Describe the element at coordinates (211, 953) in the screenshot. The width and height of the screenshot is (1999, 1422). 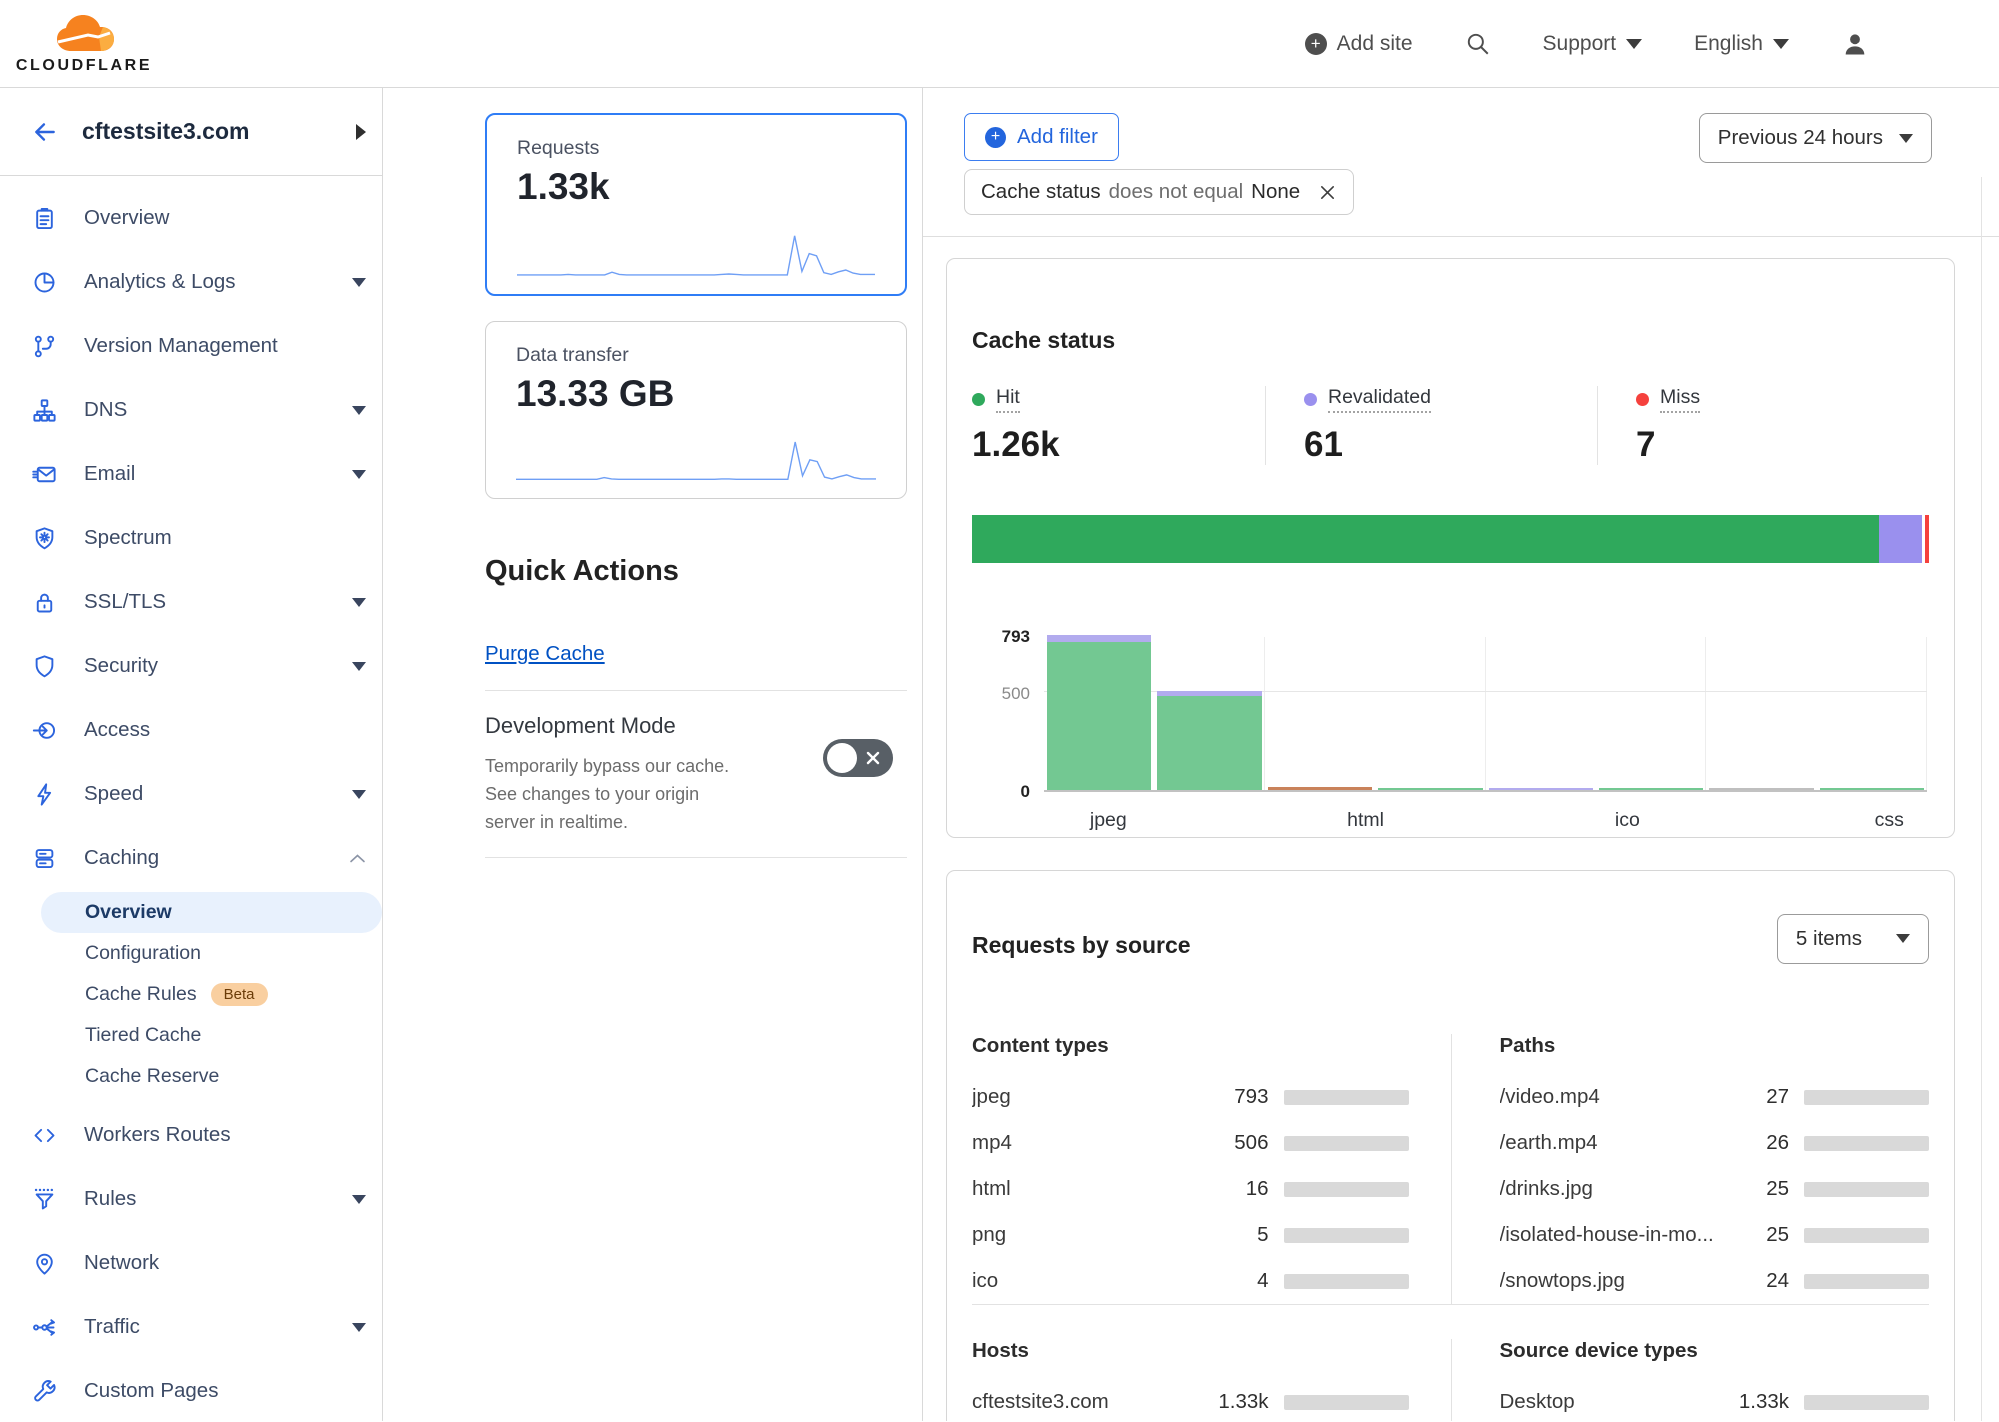
I see `sidebar-subitem-configuration: Configuration` at that location.